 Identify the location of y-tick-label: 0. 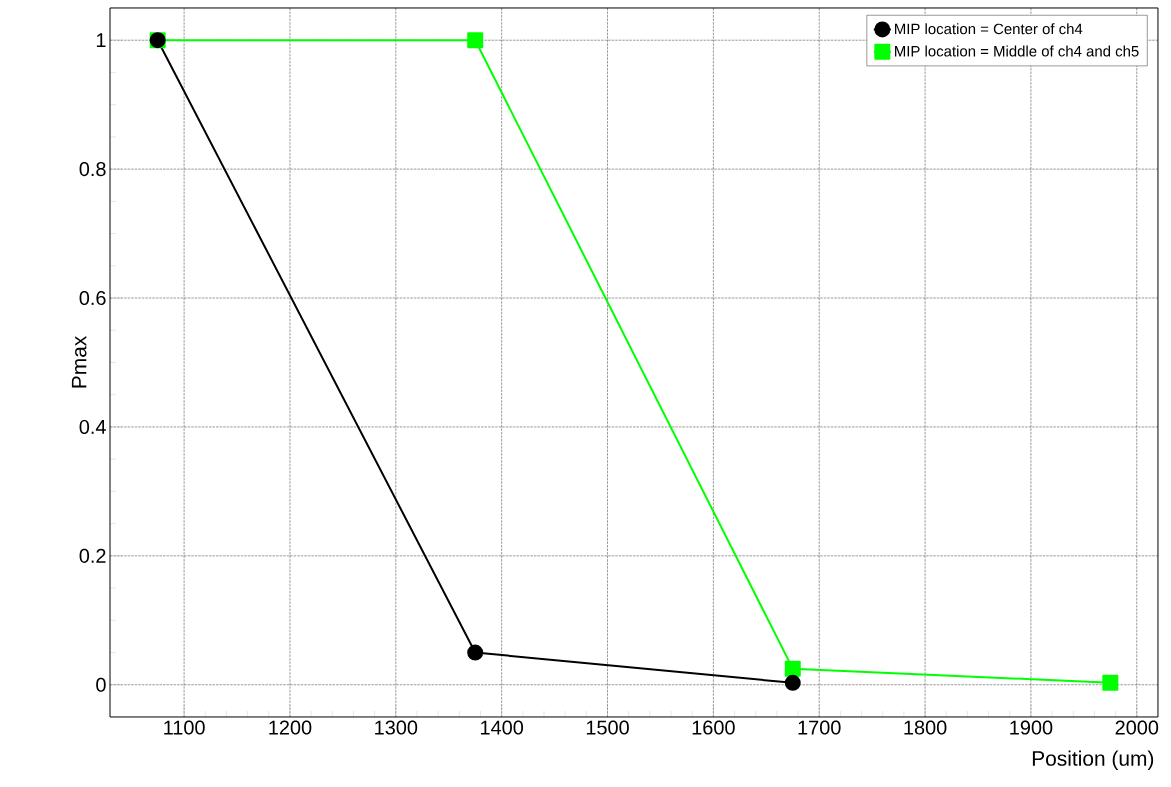
(101, 684).